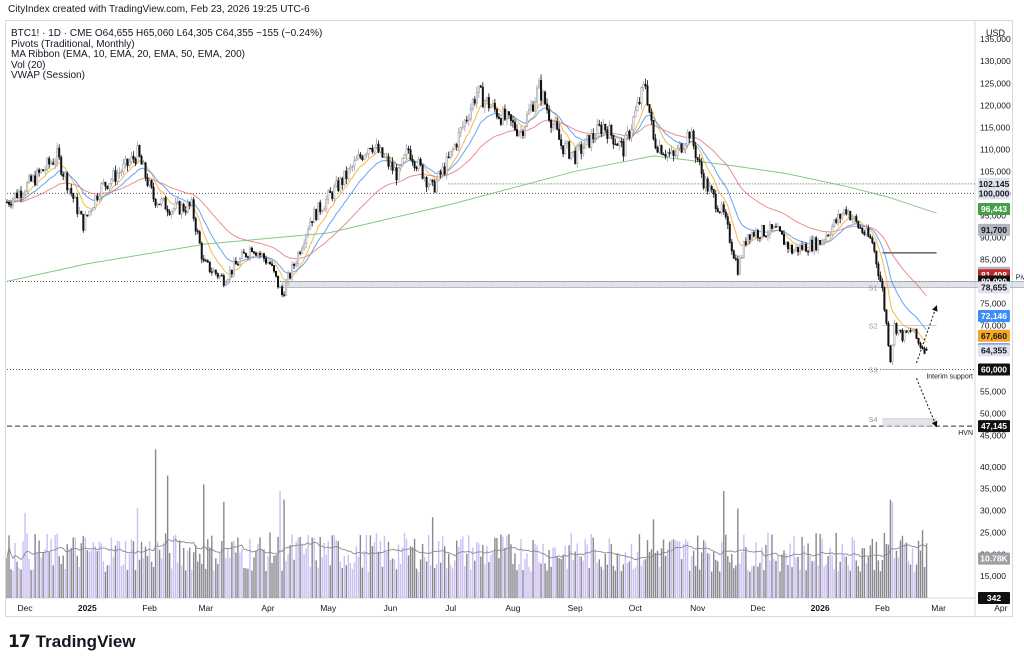  Describe the element at coordinates (48, 75) in the screenshot. I see `legend-vwap: VWAP (Session)` at that location.